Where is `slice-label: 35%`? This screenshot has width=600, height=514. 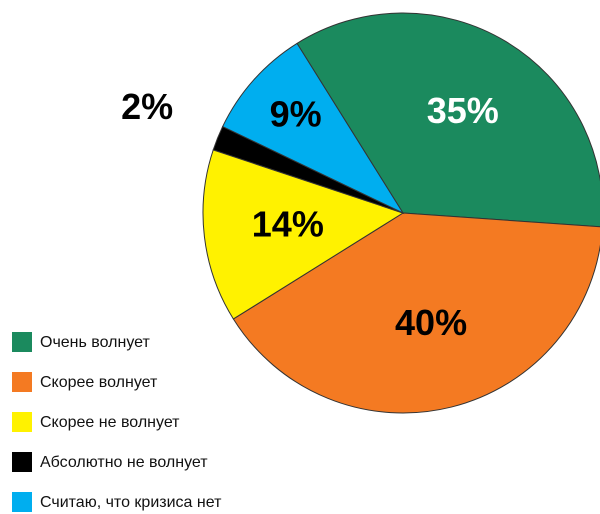 slice-label: 35% is located at coordinates (463, 110).